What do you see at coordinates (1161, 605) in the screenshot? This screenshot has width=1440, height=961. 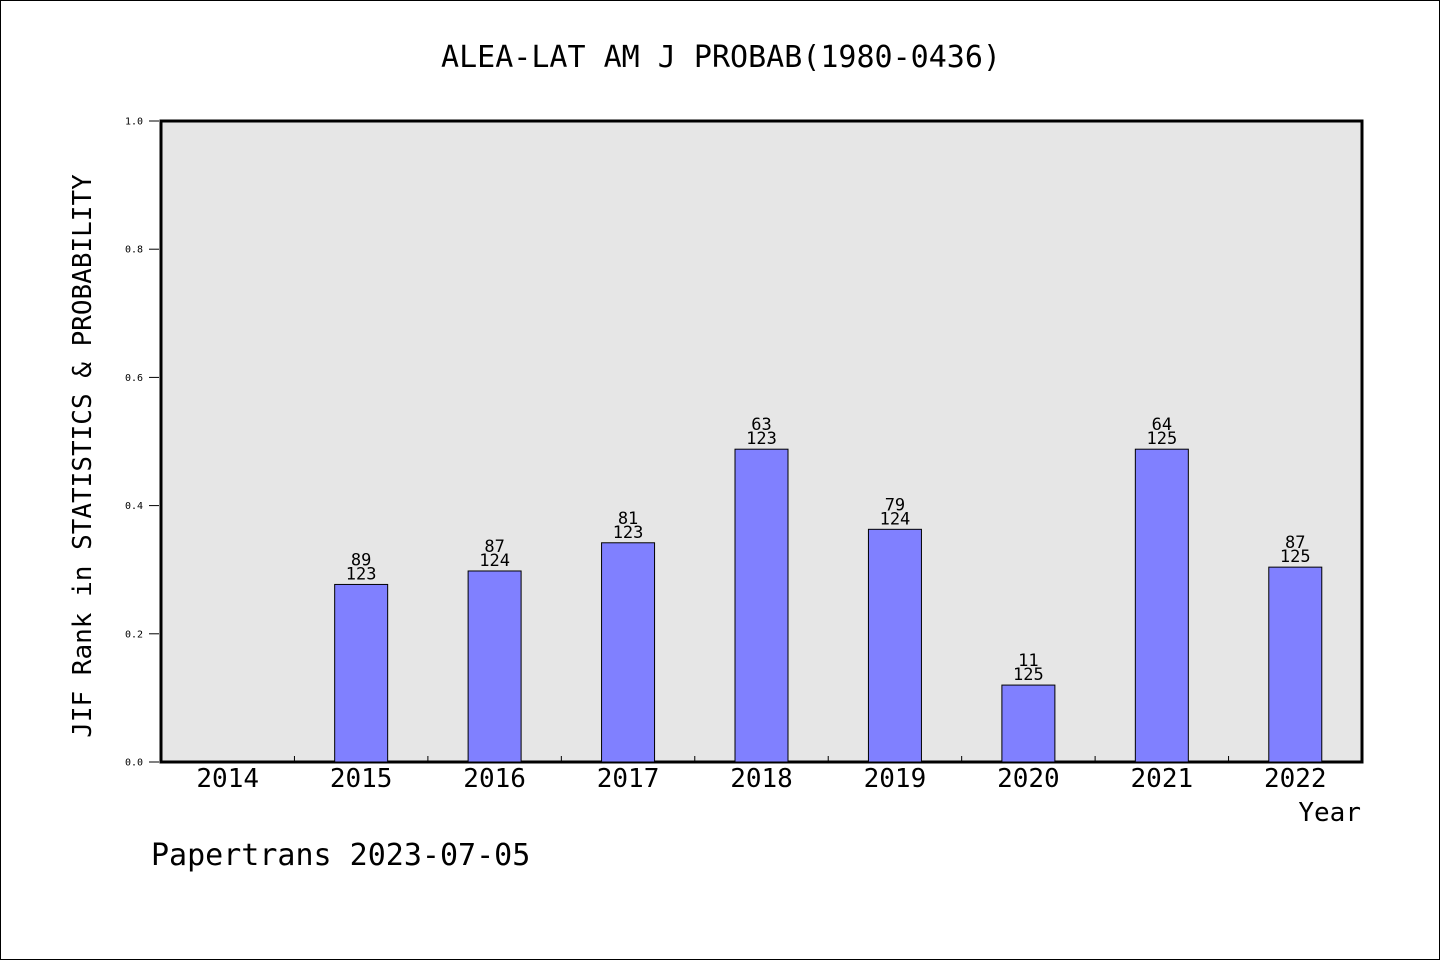 I see `bar-2021` at bounding box center [1161, 605].